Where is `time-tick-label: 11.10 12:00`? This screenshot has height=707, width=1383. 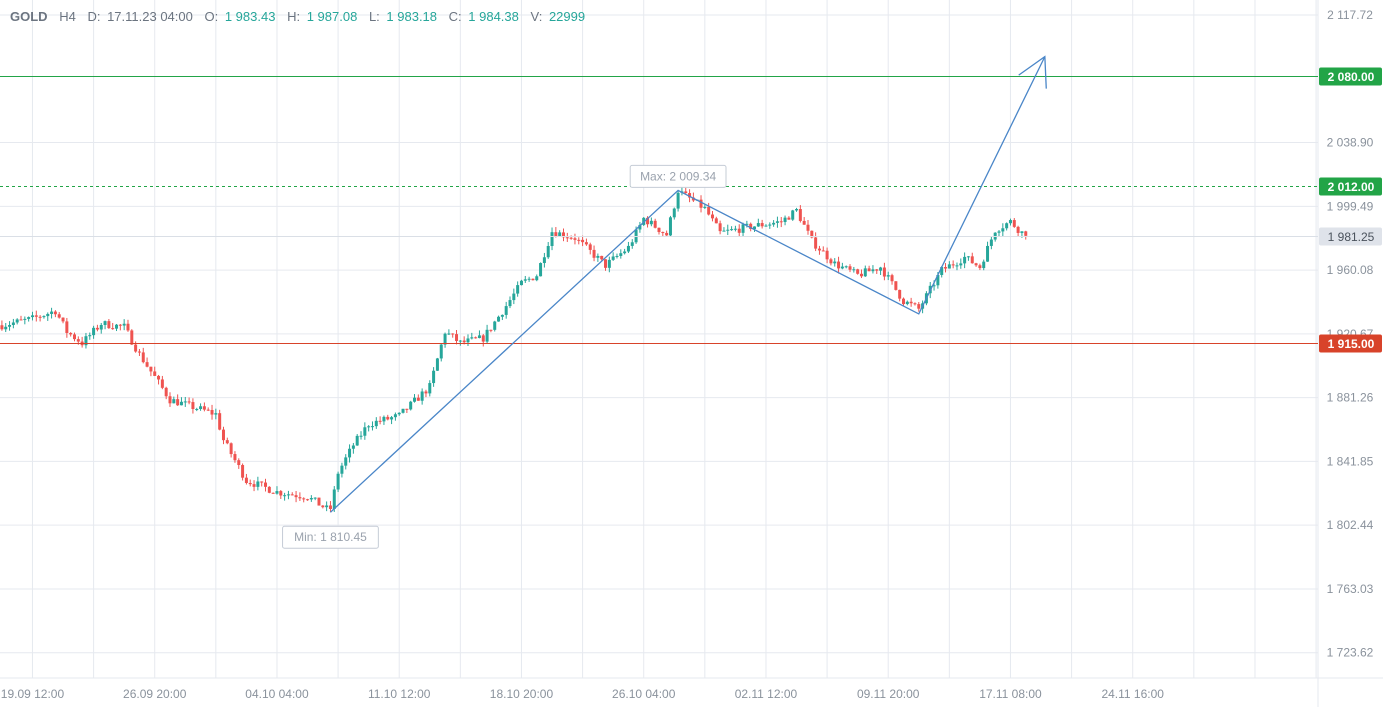 time-tick-label: 11.10 12:00 is located at coordinates (399, 694).